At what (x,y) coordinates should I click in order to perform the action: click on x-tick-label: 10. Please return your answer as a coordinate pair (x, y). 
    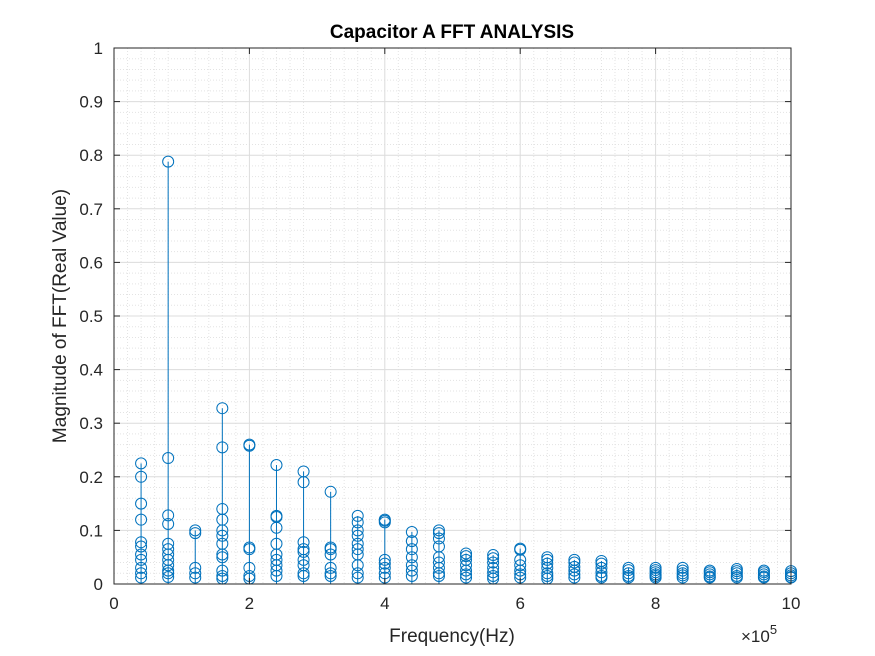
    Looking at the image, I should click on (791, 603).